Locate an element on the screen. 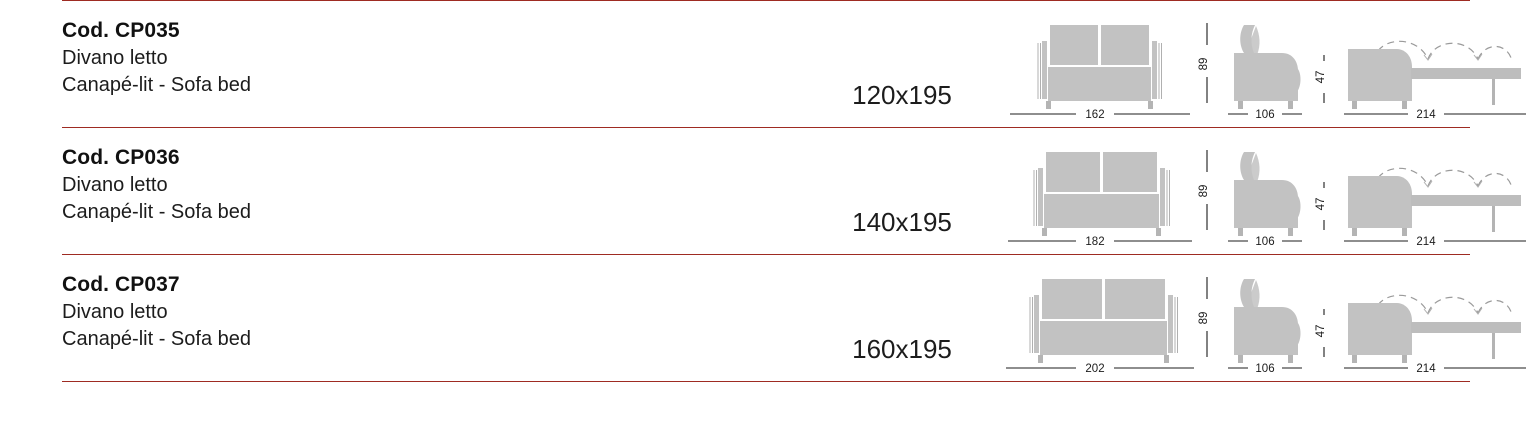  front-width-dimension: 162 is located at coordinates (1100, 114).